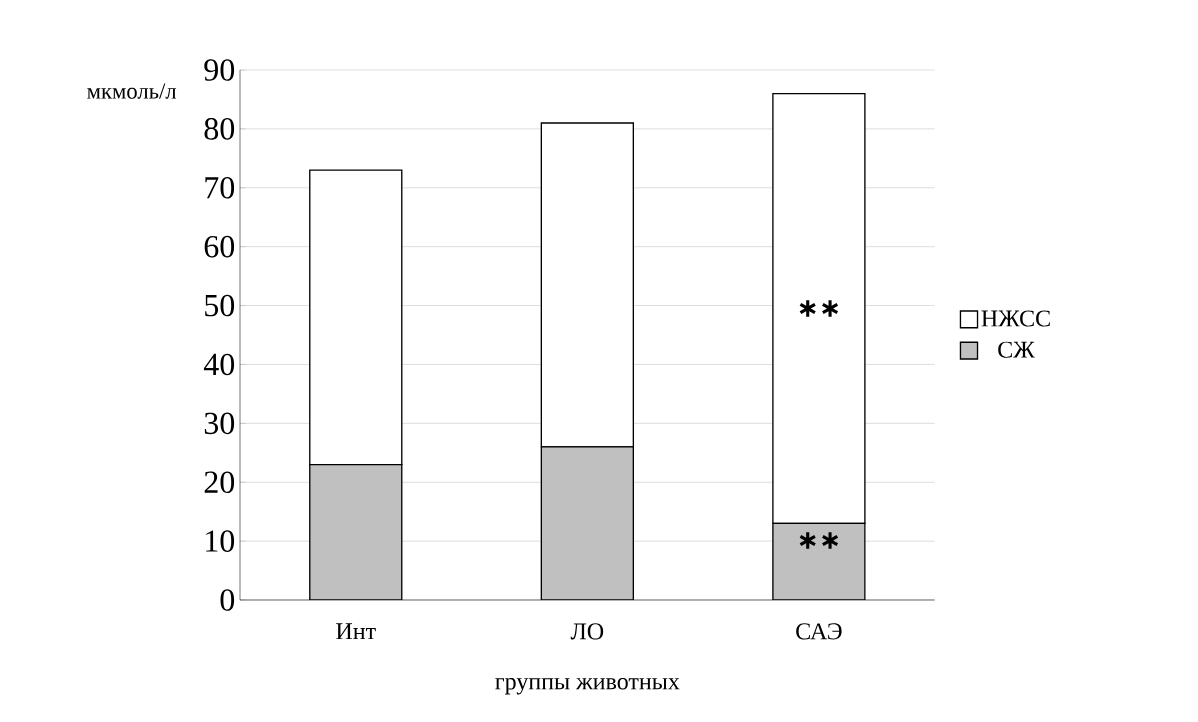 The width and height of the screenshot is (1198, 722). Describe the element at coordinates (220, 541) in the screenshot. I see `y-tick-label: 10` at that location.